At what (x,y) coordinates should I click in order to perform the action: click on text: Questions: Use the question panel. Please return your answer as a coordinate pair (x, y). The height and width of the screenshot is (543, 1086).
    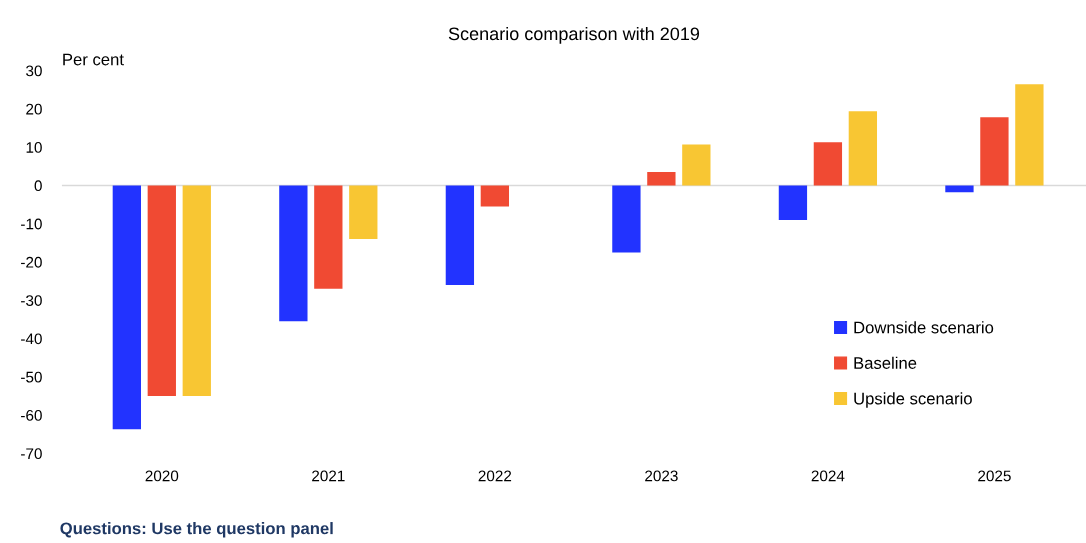
    Looking at the image, I should click on (196, 530).